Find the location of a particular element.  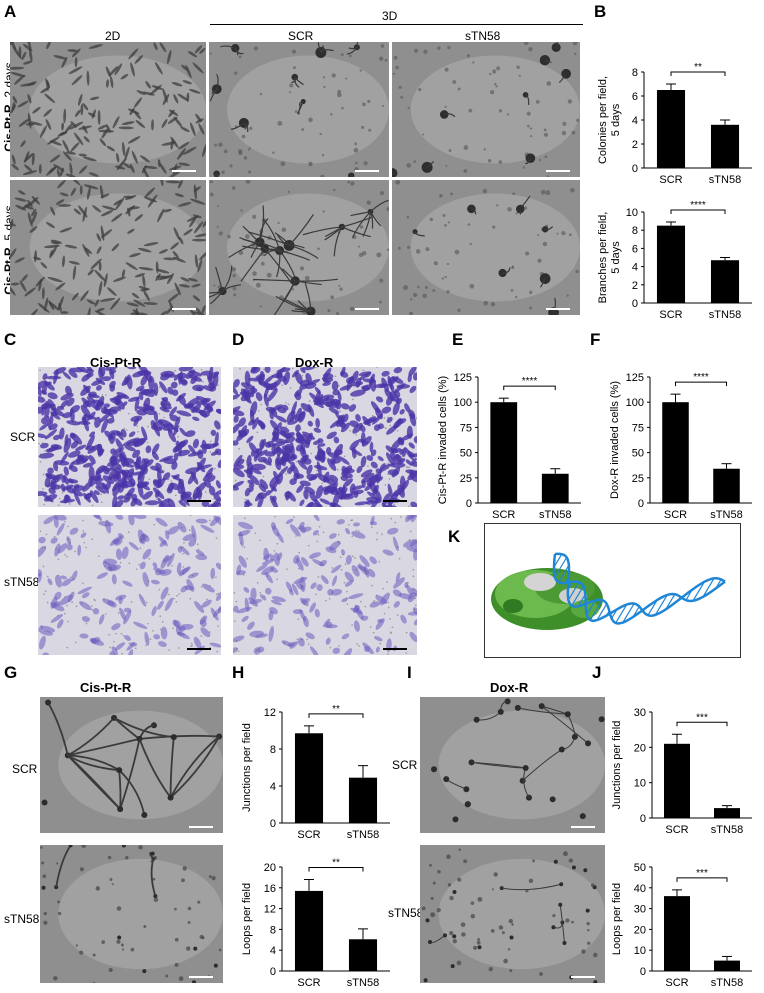

micrograph-a-2d-5days is located at coordinates (108, 247).